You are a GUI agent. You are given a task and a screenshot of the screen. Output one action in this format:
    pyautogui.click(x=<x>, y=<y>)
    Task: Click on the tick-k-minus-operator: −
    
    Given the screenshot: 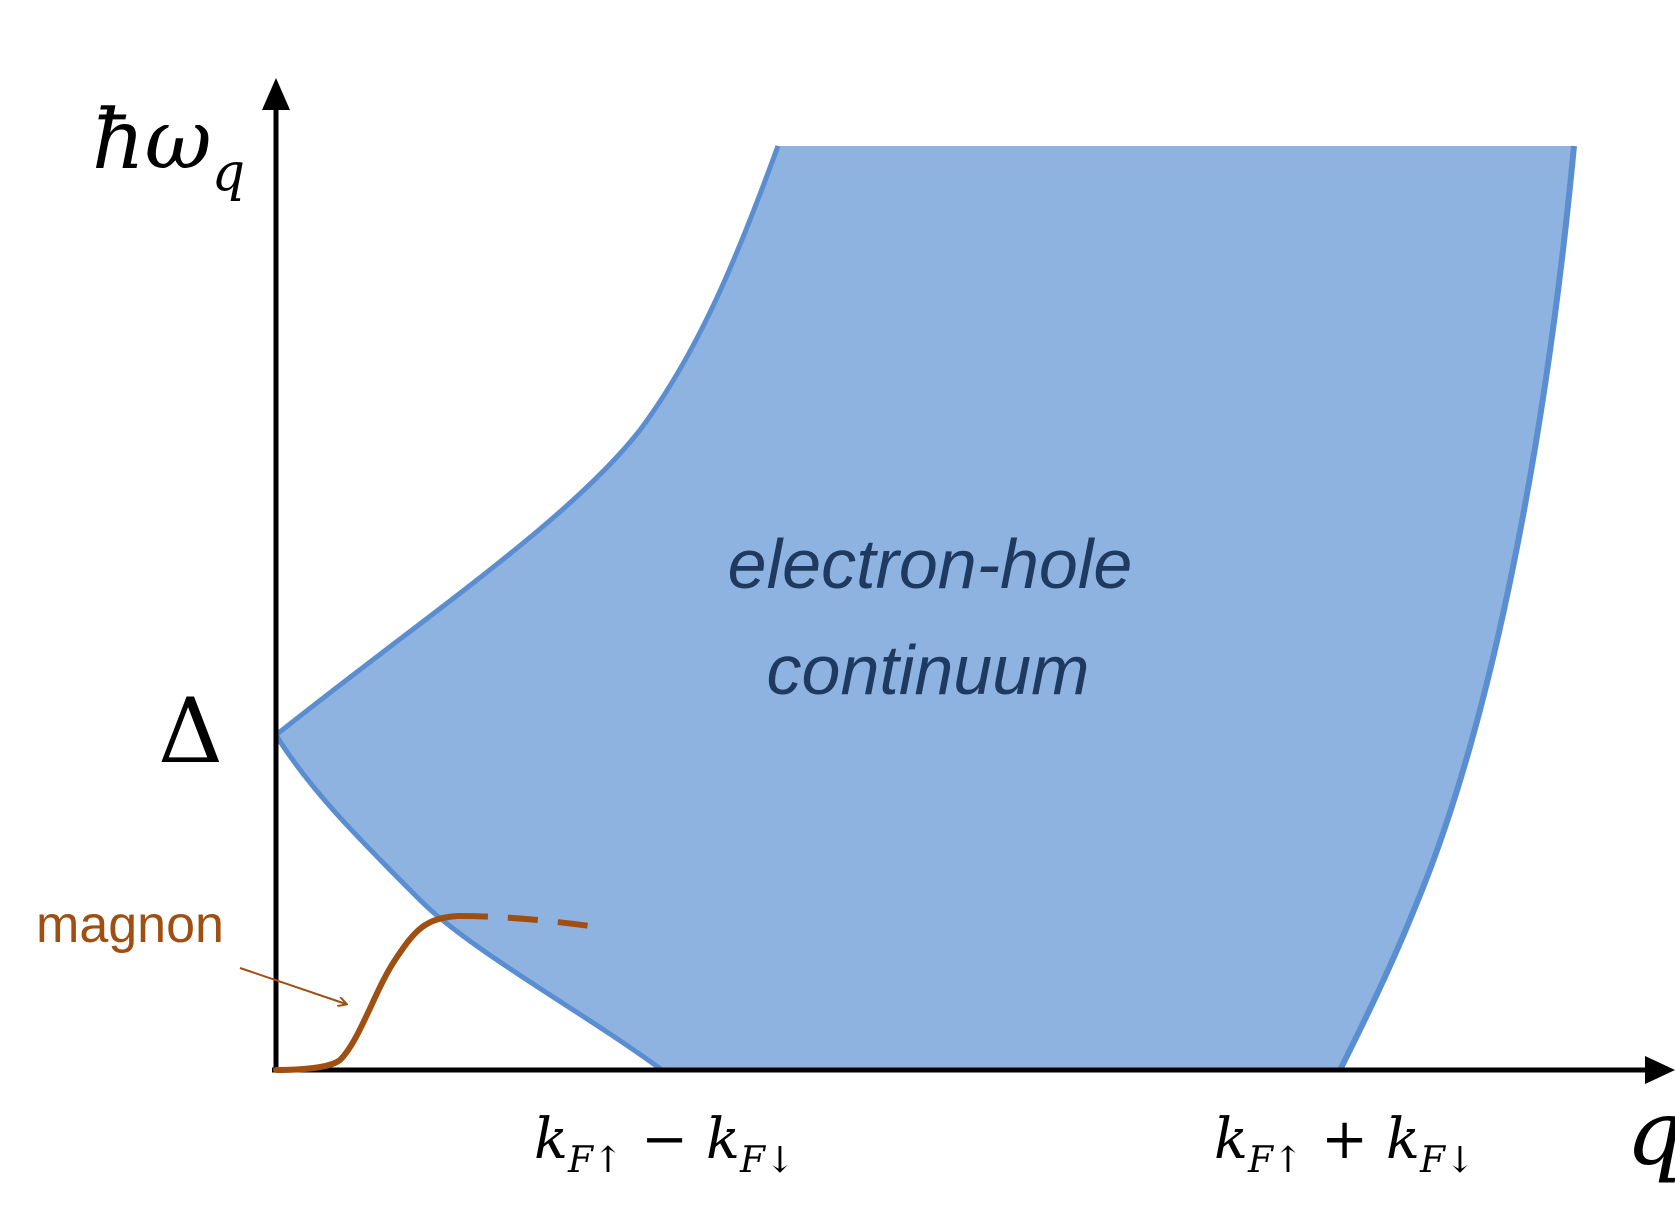 What is the action you would take?
    pyautogui.click(x=664, y=1139)
    